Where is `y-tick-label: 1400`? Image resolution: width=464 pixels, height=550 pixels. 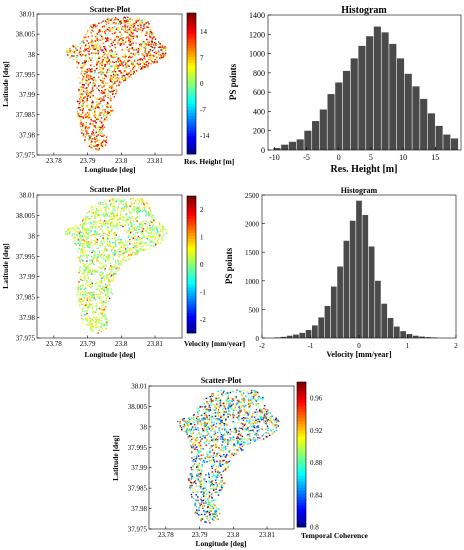
y-tick-label: 1400 is located at coordinates (257, 15).